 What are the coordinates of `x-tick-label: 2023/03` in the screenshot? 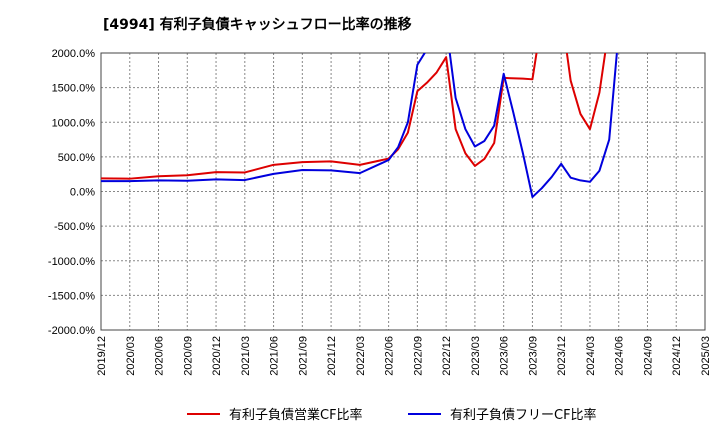 It's located at (476, 356).